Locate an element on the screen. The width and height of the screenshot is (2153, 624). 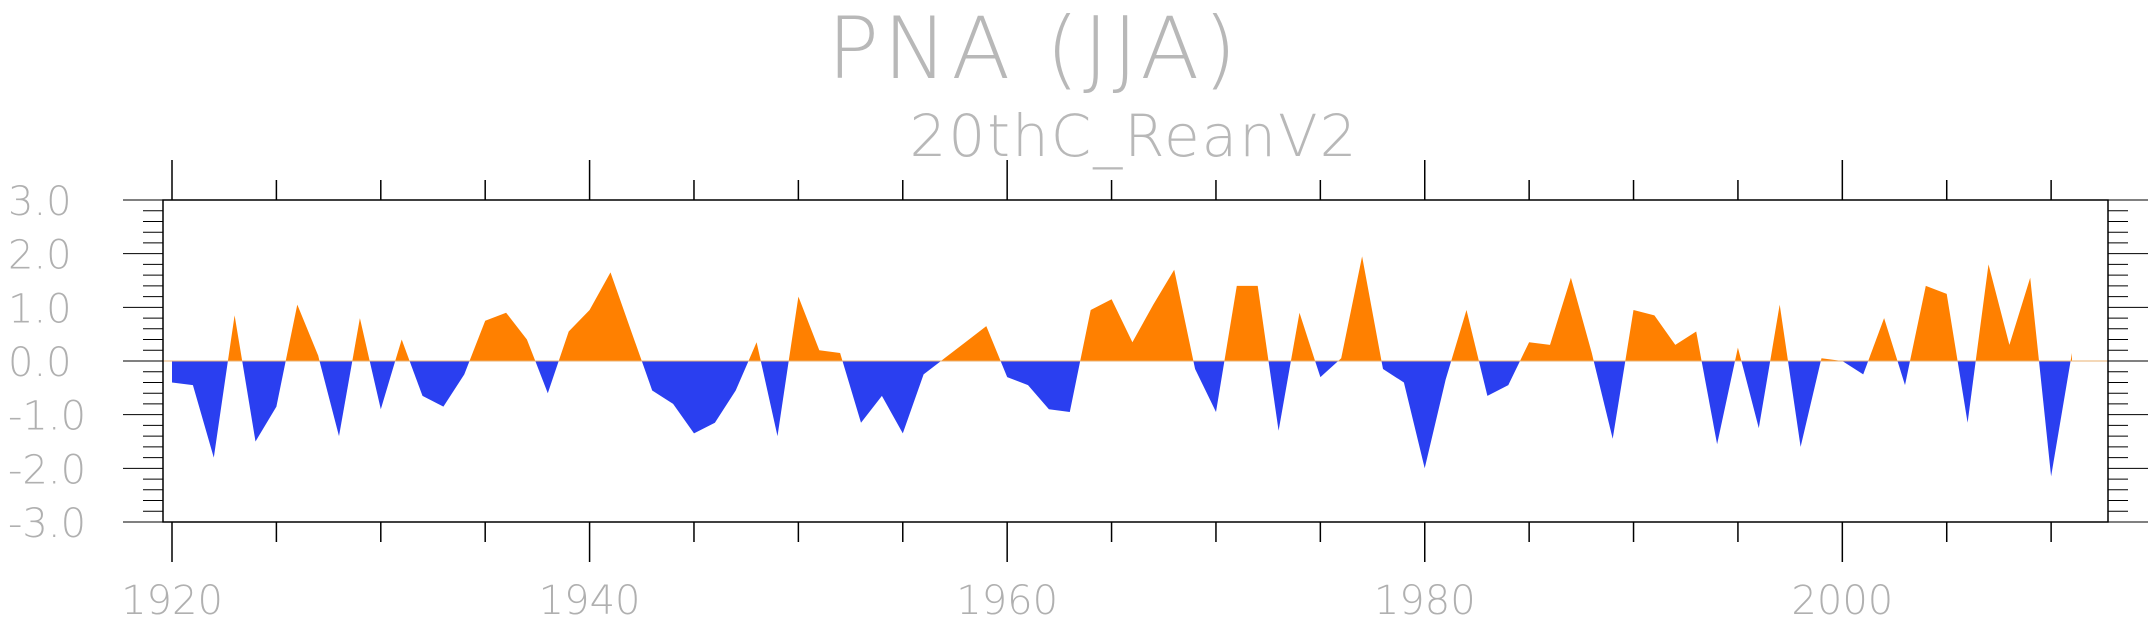
y-tick-label: 1.0 is located at coordinates (40, 309).